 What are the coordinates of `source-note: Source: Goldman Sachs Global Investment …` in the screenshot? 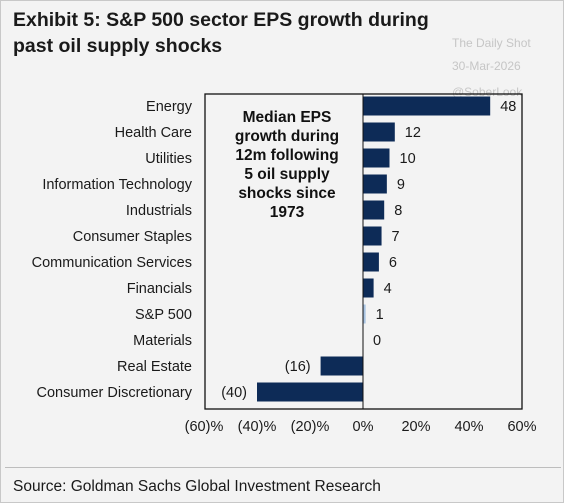 It's located at (197, 486).